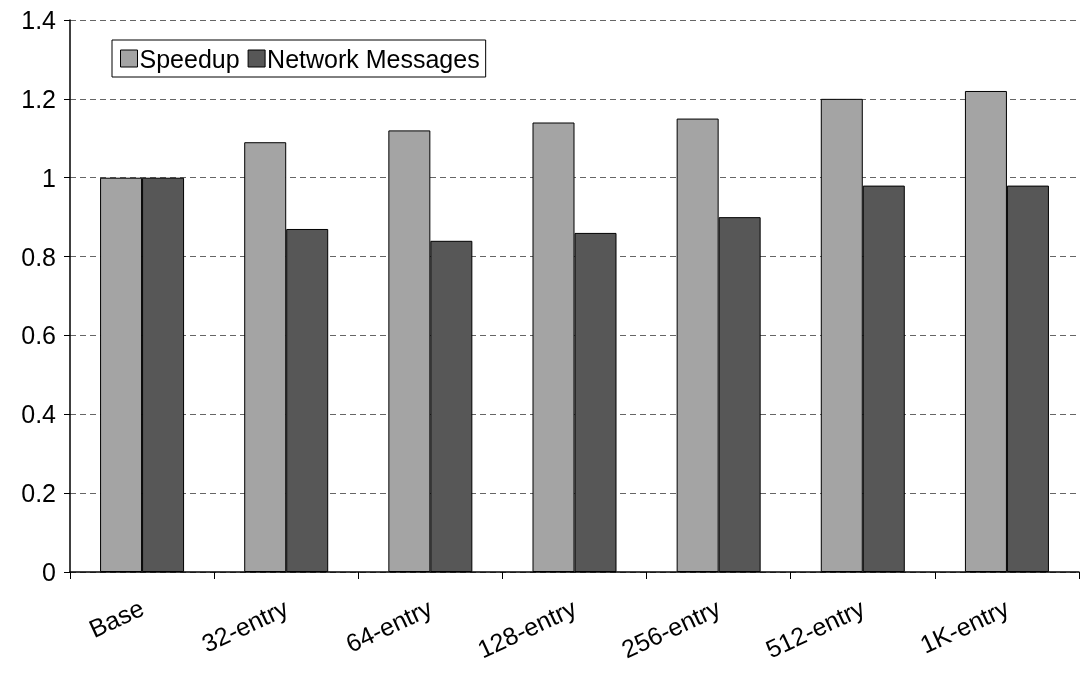 The image size is (1080, 681). What do you see at coordinates (38, 256) in the screenshot?
I see `y-tick-label: 0.8` at bounding box center [38, 256].